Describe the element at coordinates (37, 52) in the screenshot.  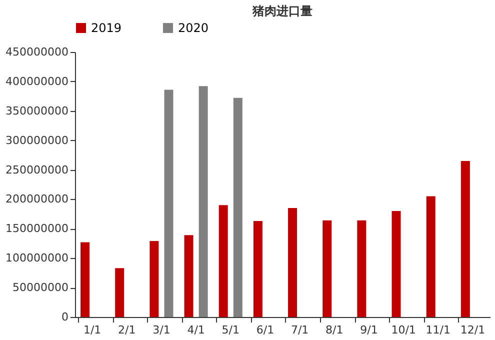
I see `y-tick-label: 450000000` at that location.